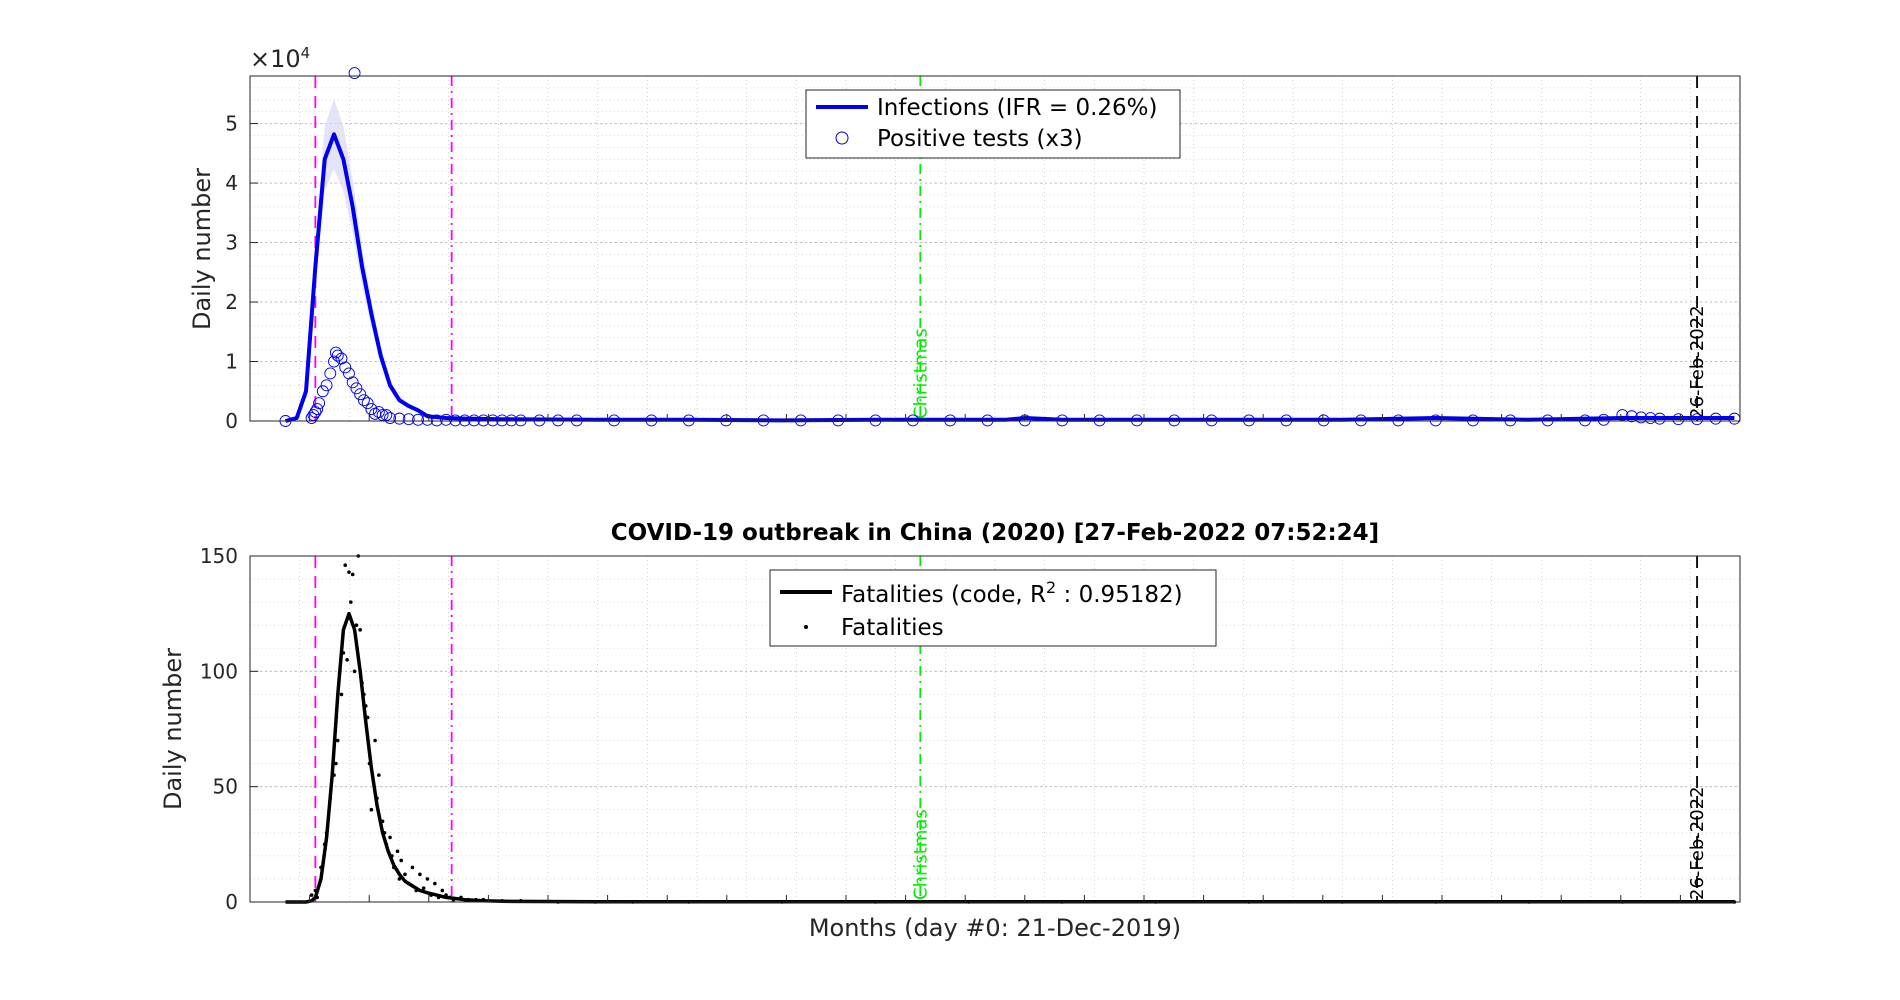  Describe the element at coordinates (842, 138) in the screenshot. I see `legend-swatch-positive-tests` at that location.